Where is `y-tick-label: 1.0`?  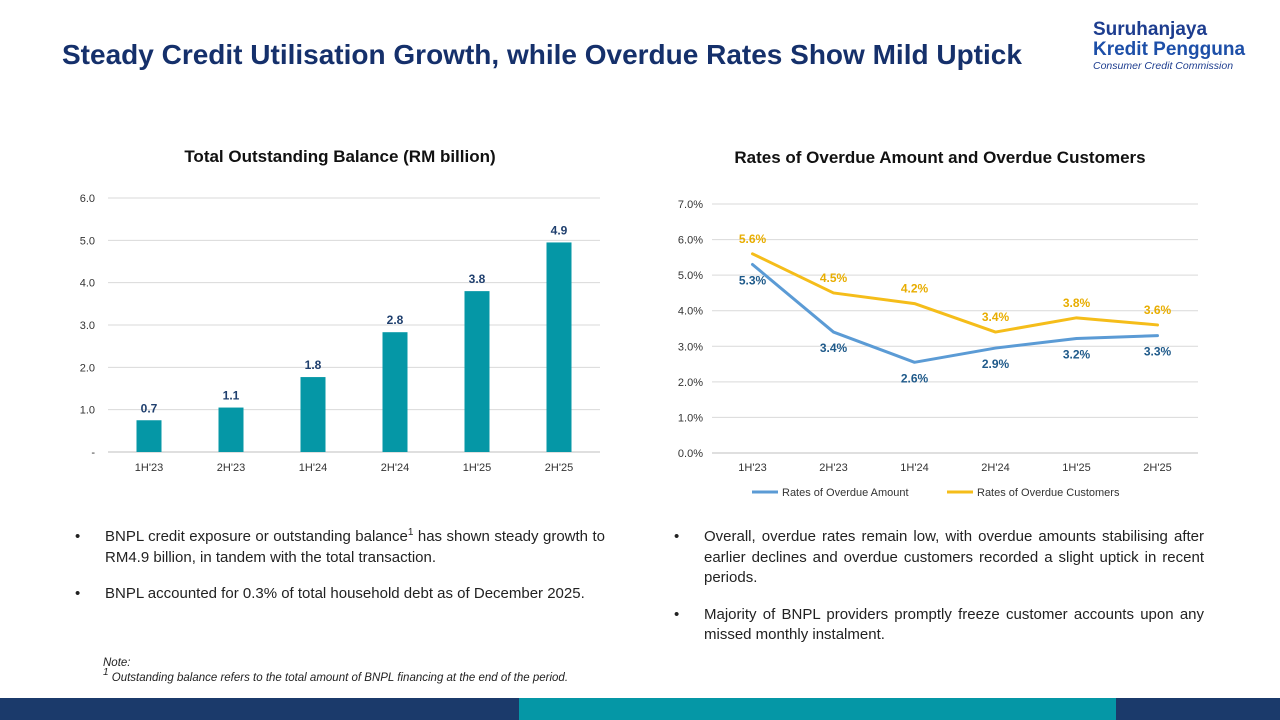 y-tick-label: 1.0 is located at coordinates (87, 411).